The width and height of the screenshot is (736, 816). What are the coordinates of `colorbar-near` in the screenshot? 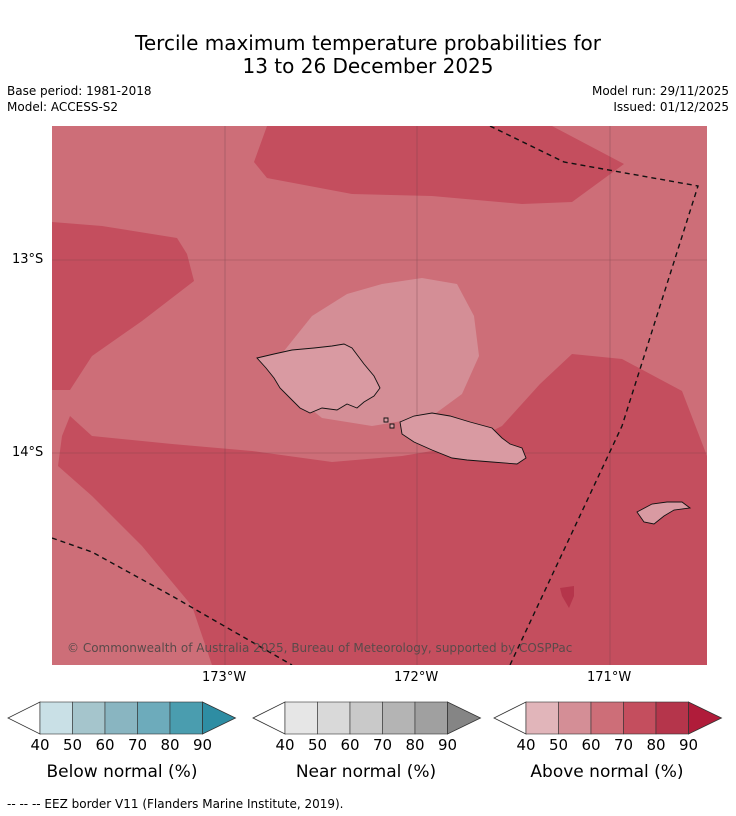 It's located at (367, 718).